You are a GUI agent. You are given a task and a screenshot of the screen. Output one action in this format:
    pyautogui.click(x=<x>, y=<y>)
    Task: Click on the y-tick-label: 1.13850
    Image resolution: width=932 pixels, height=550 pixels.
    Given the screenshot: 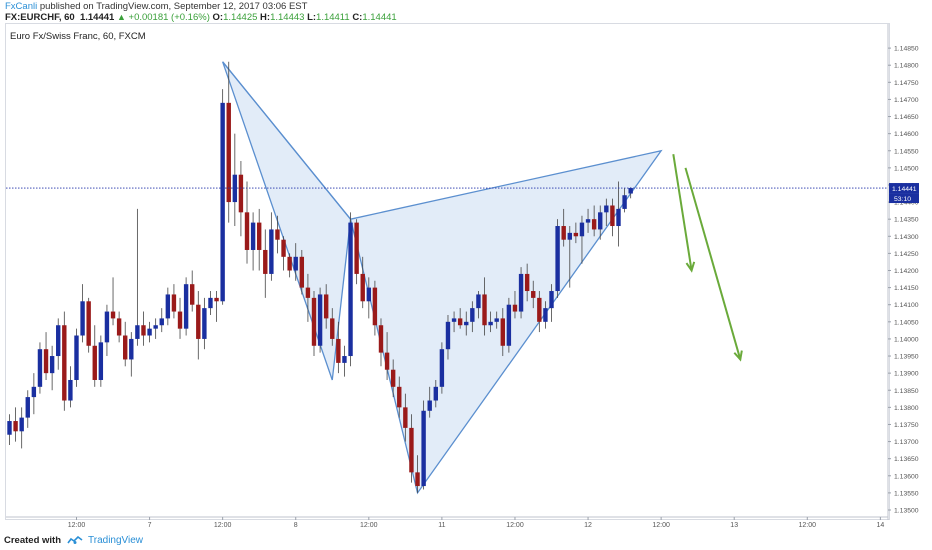 What is the action you would take?
    pyautogui.click(x=906, y=391)
    